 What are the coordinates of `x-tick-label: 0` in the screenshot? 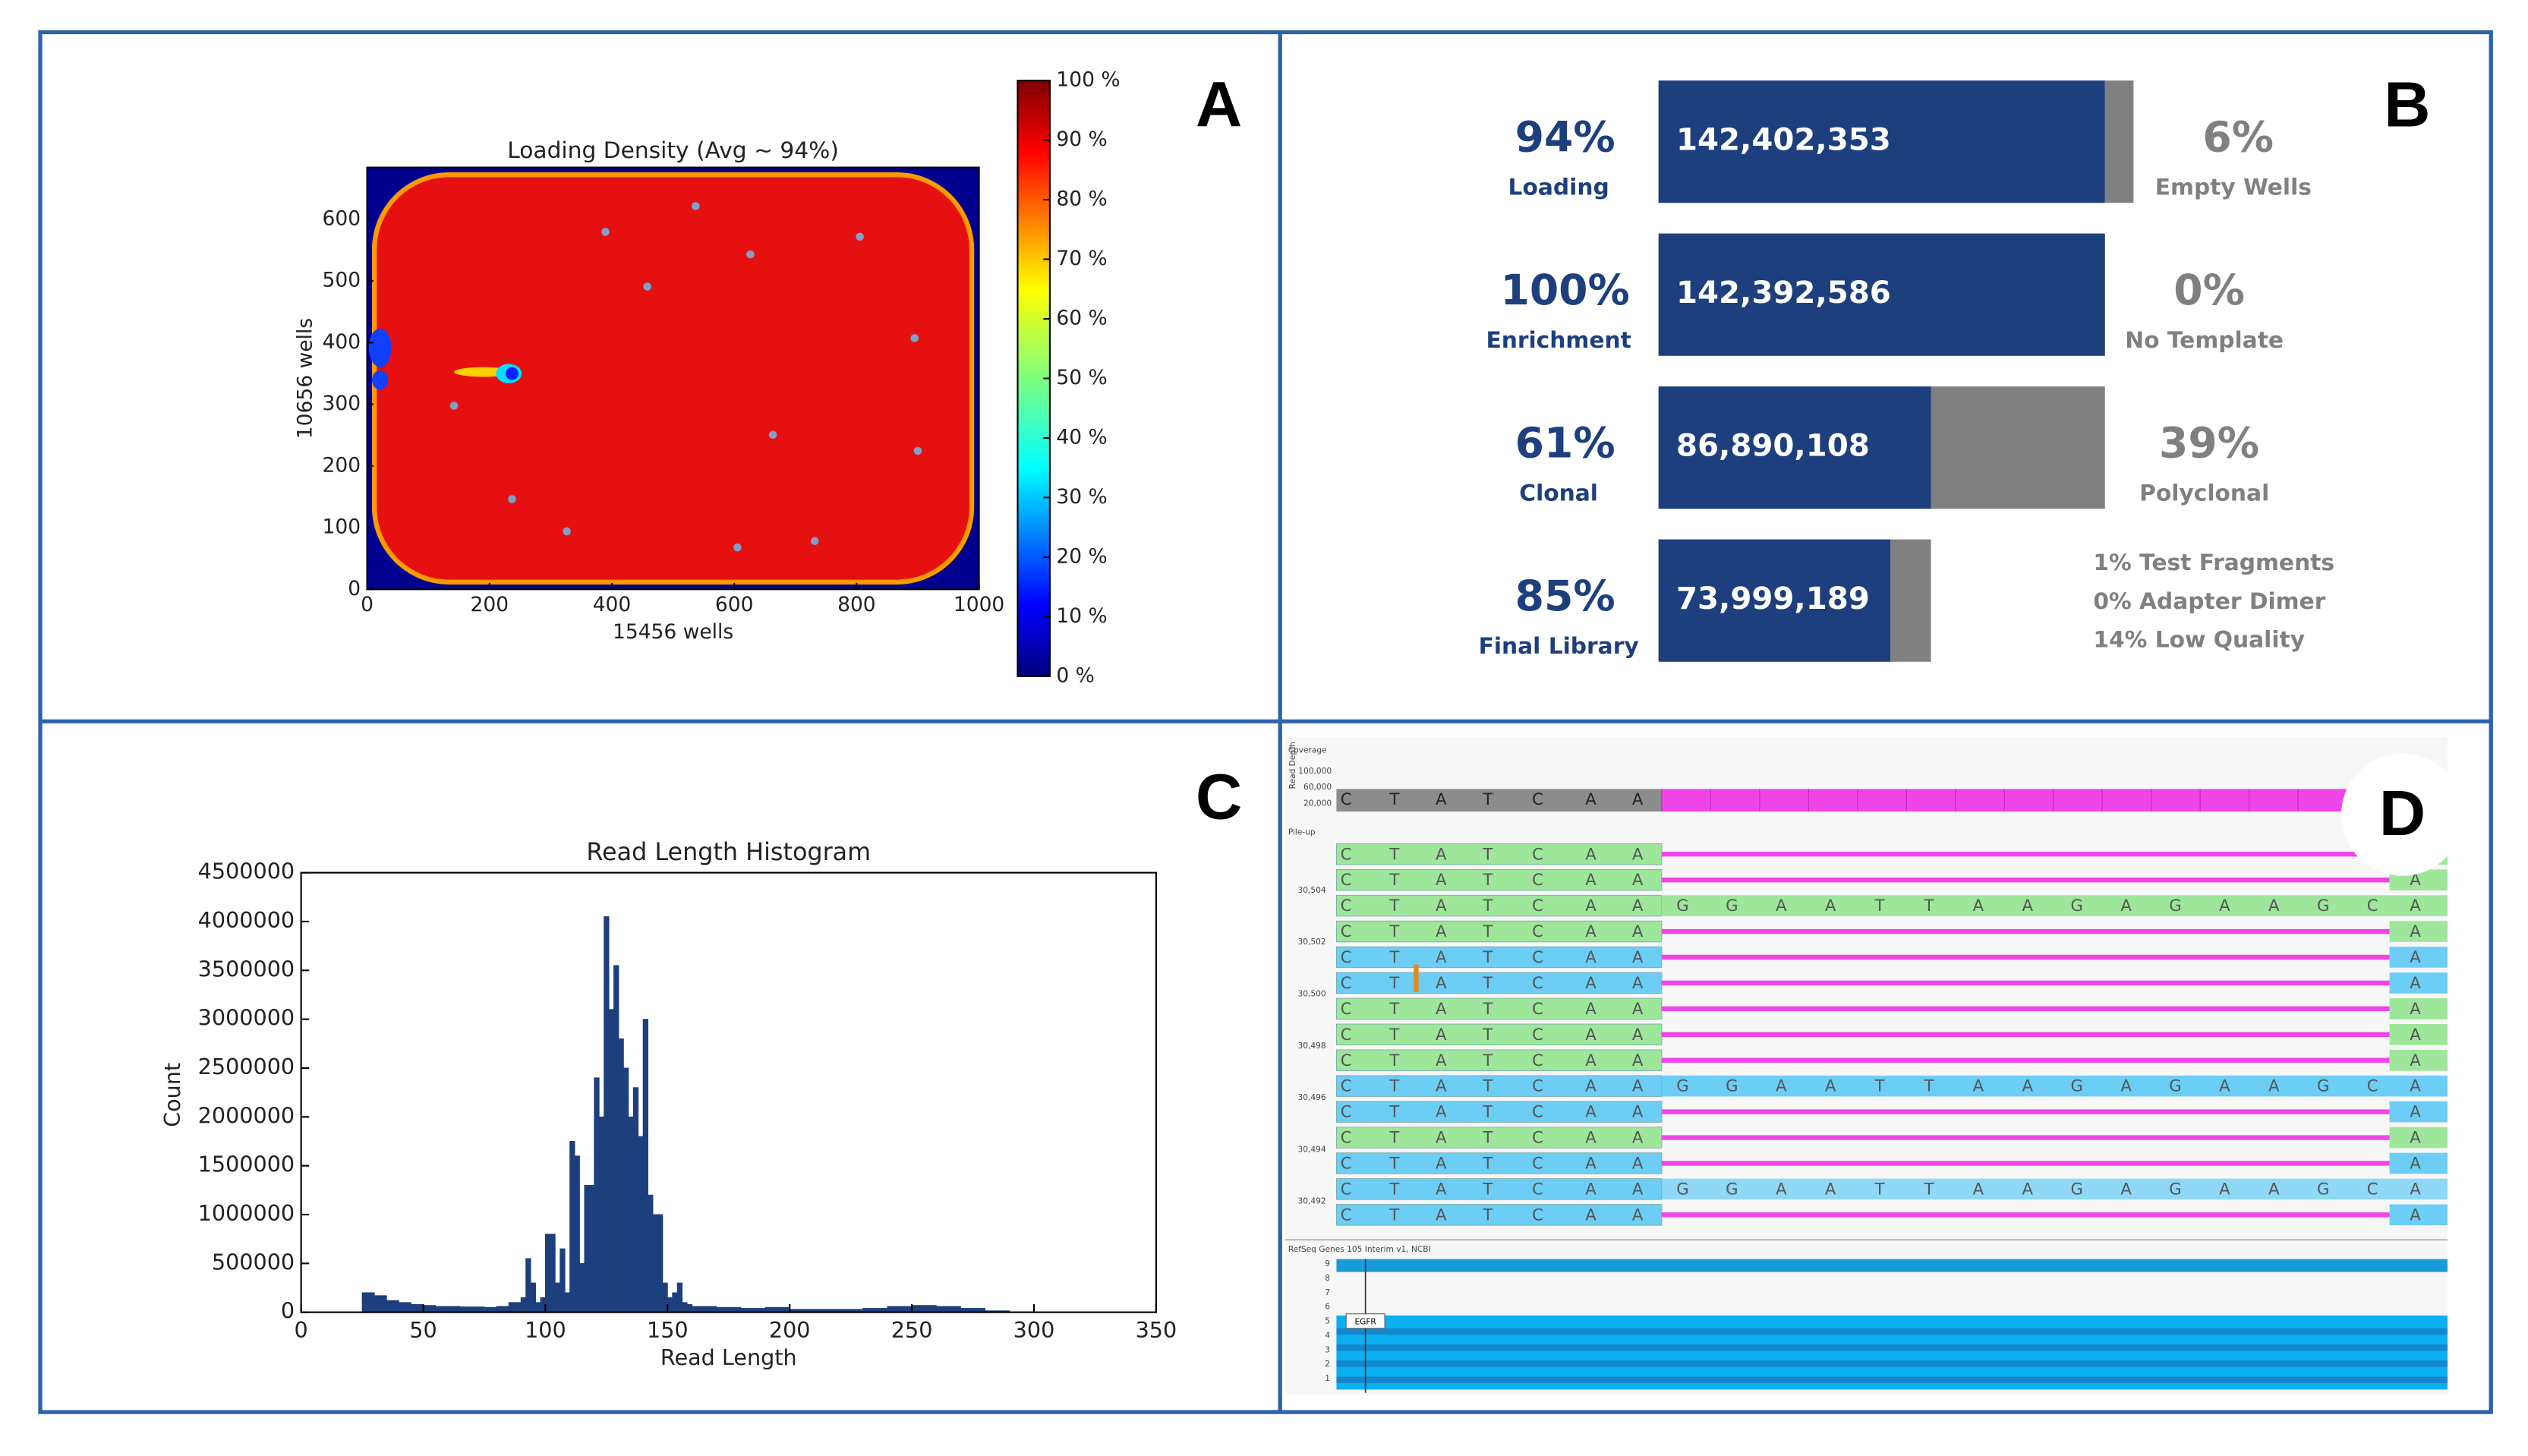 It's located at (368, 604).